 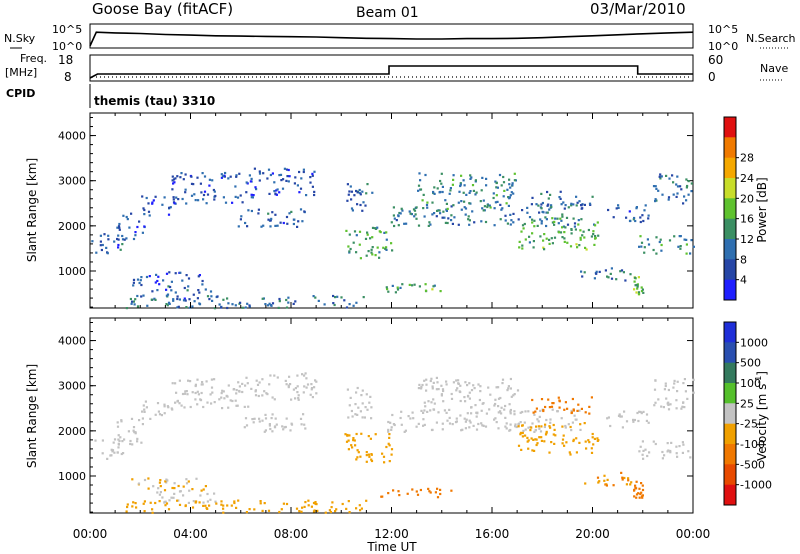 What do you see at coordinates (72, 341) in the screenshot?
I see `velocity-ytick-label: 4000` at bounding box center [72, 341].